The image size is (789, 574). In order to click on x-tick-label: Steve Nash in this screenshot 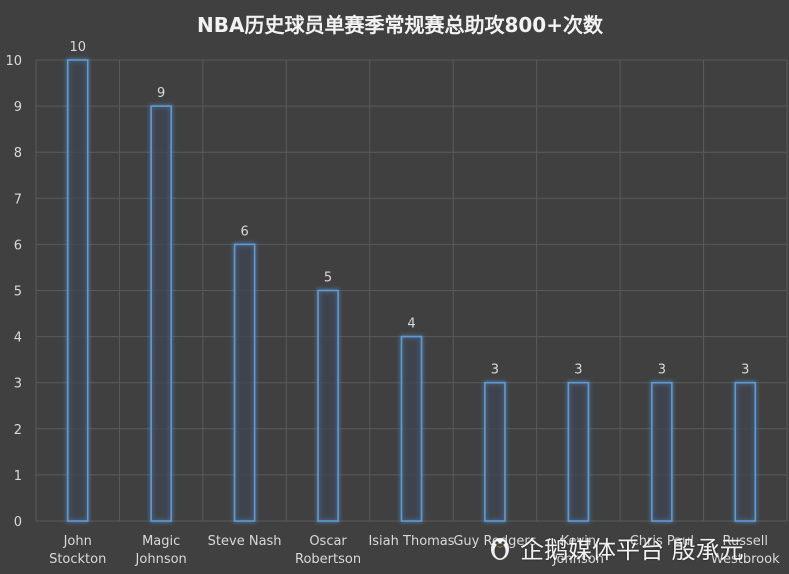, I will do `click(245, 541)`.